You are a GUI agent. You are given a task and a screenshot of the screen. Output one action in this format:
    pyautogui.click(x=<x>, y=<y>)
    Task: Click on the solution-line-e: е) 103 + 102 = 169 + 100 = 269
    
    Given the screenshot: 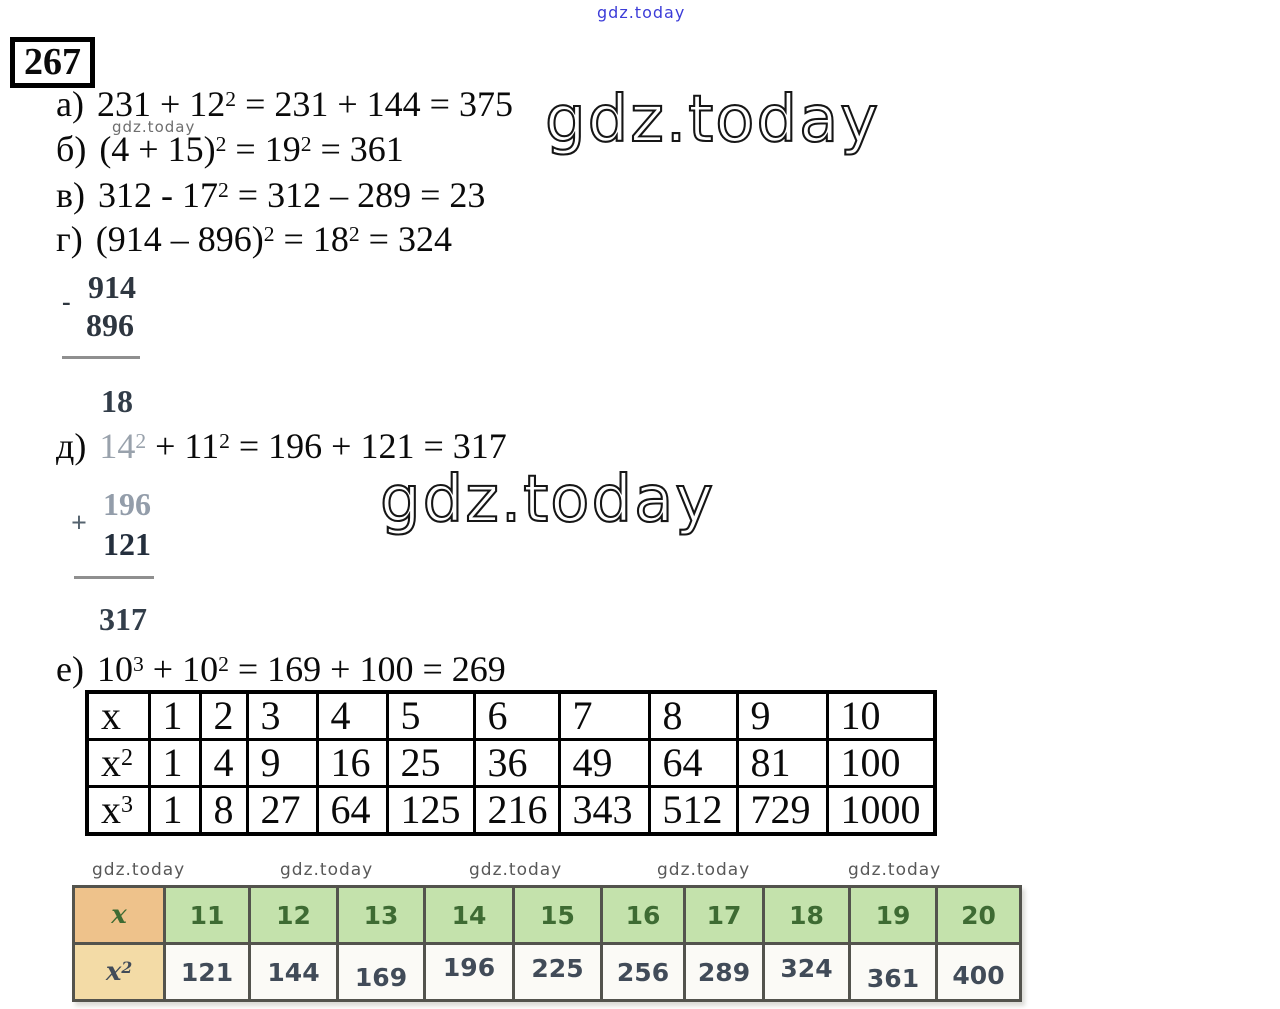 What is the action you would take?
    pyautogui.click(x=281, y=669)
    